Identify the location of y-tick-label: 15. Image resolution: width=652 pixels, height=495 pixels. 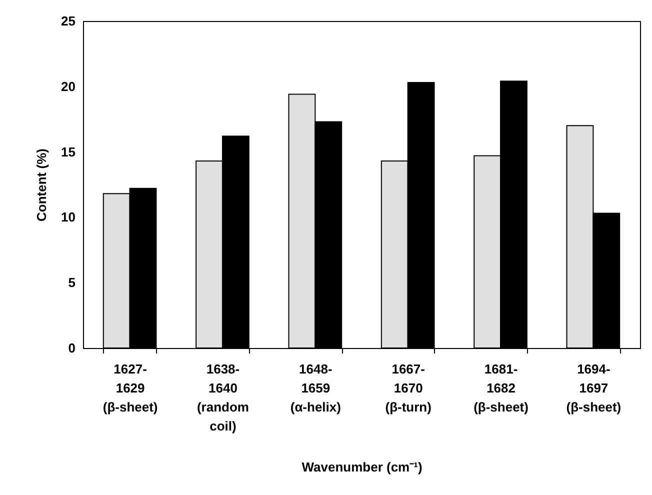
(68, 152).